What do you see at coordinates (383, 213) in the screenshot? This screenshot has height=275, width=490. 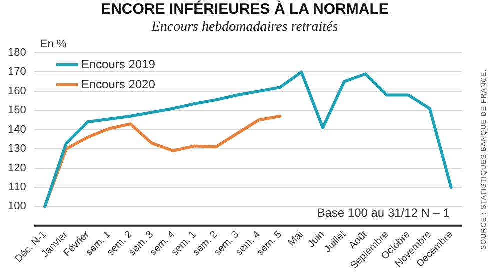 I see `annotation: Base 100 au 31/12 N – 1` at bounding box center [383, 213].